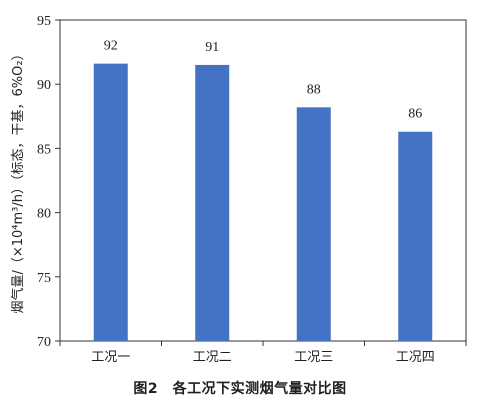  I want to click on y-axis-label: 烟气量/（×10⁴m³/h）（标态，干基，6%O₂）, so click(18, 180).